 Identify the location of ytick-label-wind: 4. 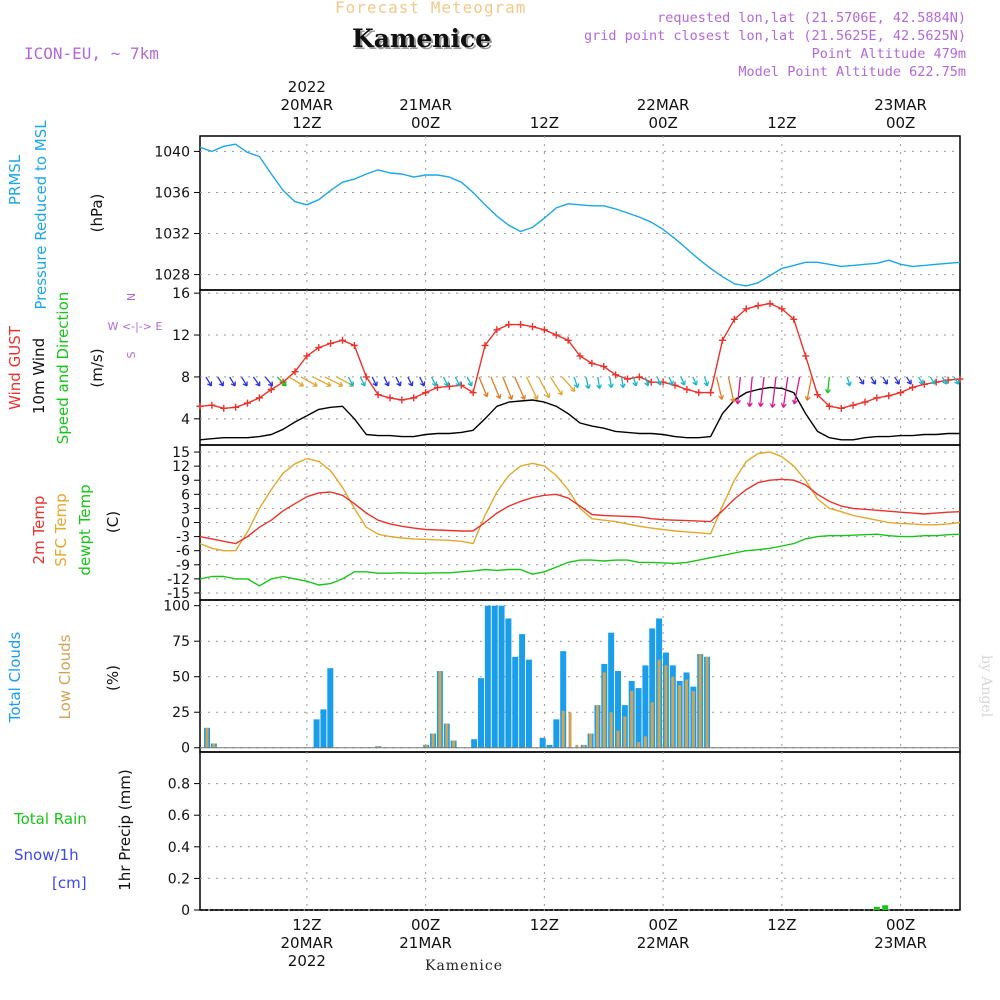
(185, 420).